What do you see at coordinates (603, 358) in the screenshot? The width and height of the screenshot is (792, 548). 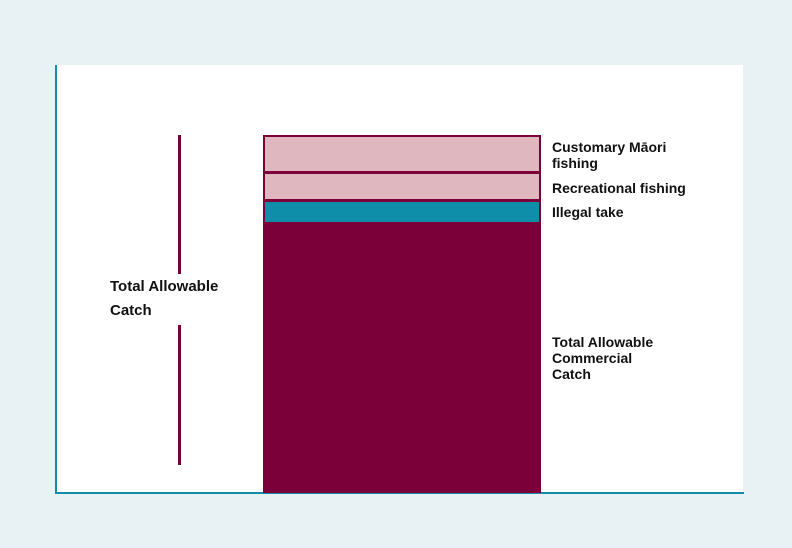 I see `total-allowable-commercial-catch-label: Total Allowable Commercial Catch` at bounding box center [603, 358].